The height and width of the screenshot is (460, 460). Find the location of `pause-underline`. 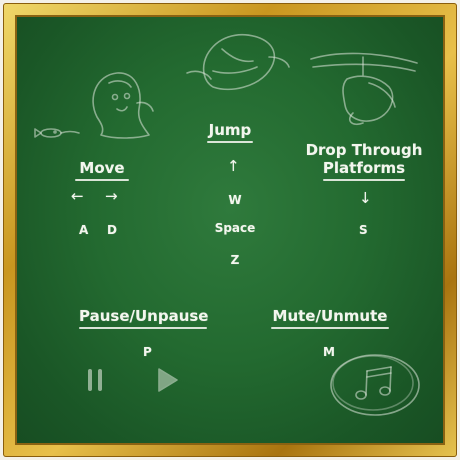

pause-underline is located at coordinates (143, 328).